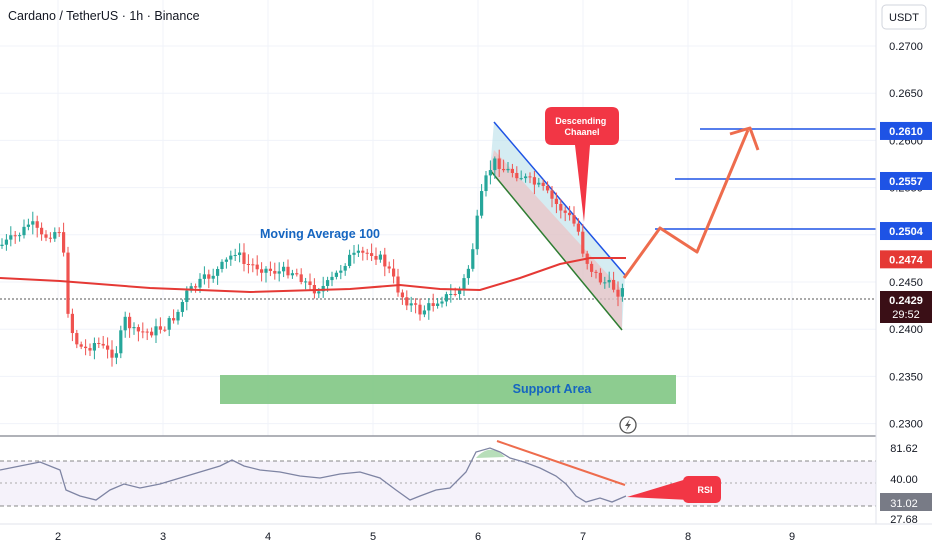 The width and height of the screenshot is (932, 550). I want to click on symbol-title: Cardano / TetherUS · 1h · Binance, so click(104, 16).